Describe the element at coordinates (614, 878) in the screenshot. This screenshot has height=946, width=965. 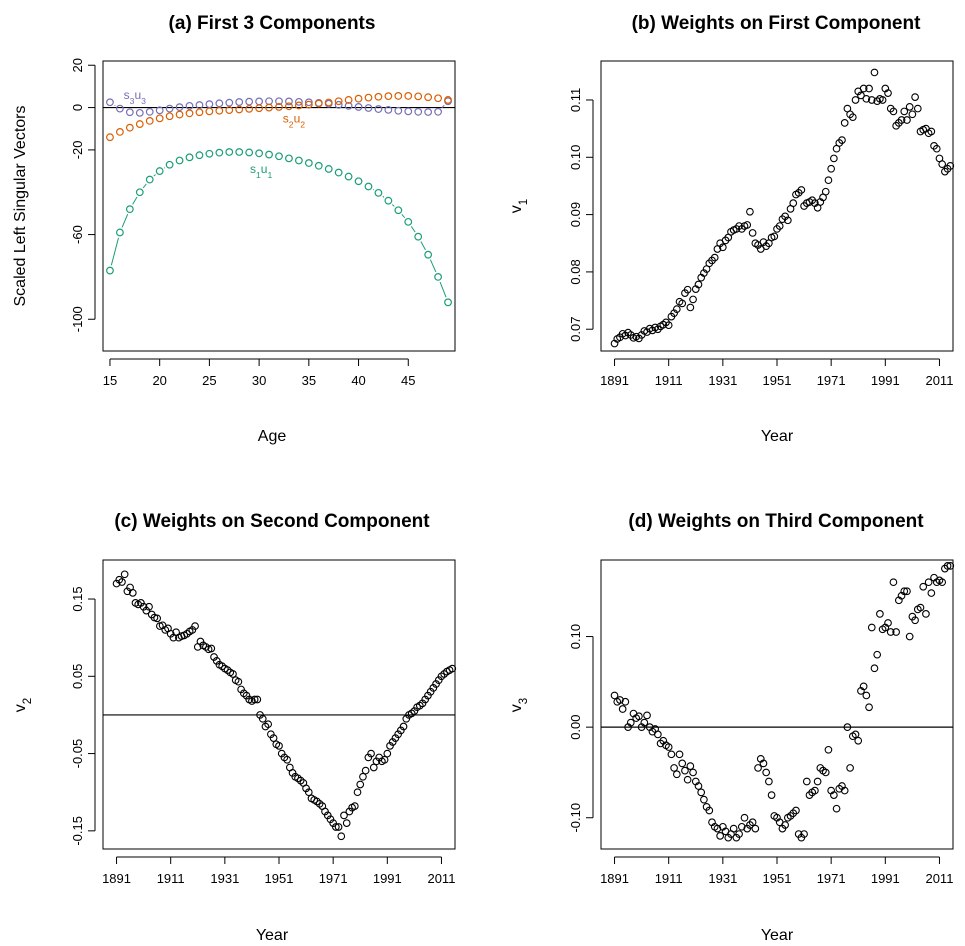
I see `x-tick-label: 1891` at that location.